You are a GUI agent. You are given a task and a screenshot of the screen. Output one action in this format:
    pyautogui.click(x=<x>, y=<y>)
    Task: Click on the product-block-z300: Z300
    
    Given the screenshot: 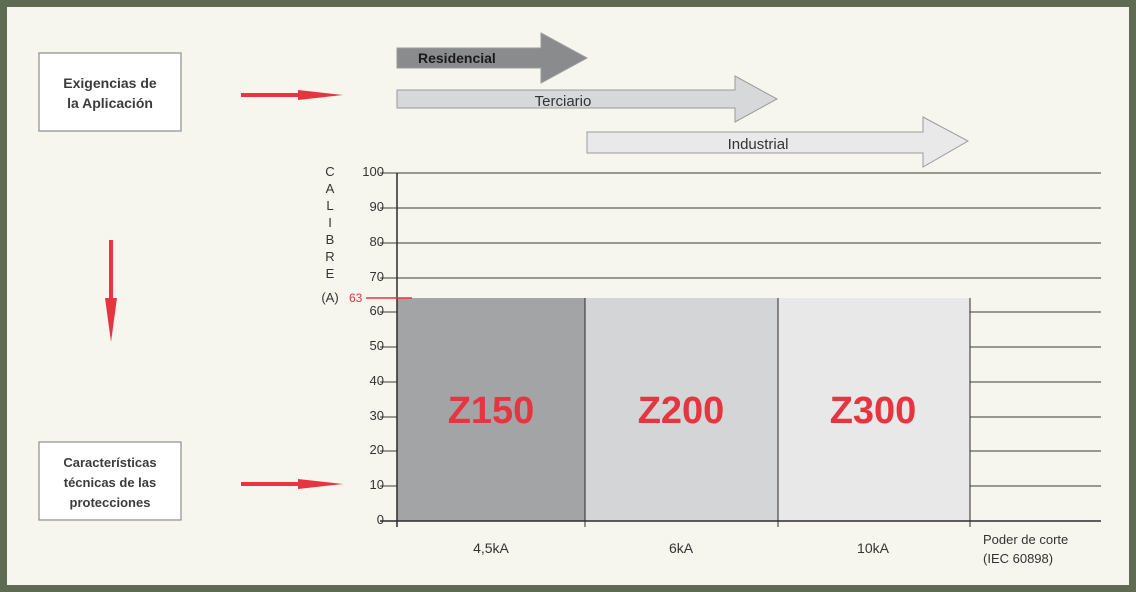 What is the action you would take?
    pyautogui.click(x=874, y=409)
    